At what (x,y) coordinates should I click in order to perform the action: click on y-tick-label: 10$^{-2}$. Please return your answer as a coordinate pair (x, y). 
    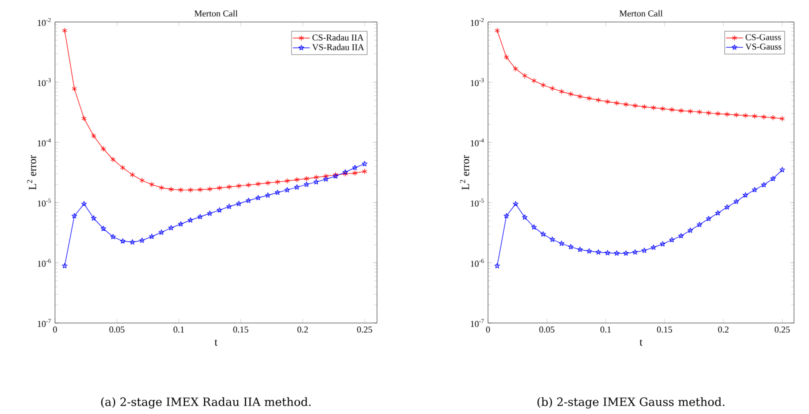
    Looking at the image, I should click on (44, 22).